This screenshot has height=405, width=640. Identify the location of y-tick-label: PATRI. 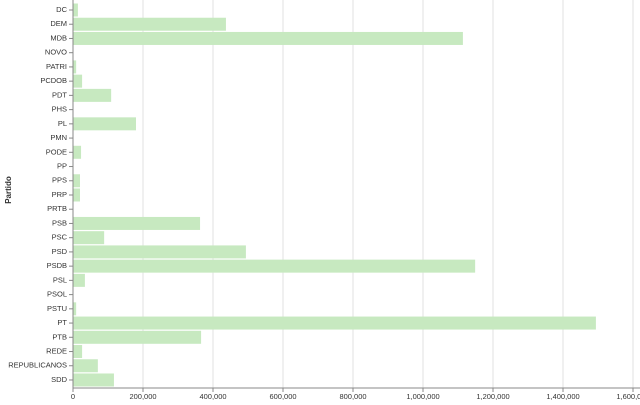
(56, 66).